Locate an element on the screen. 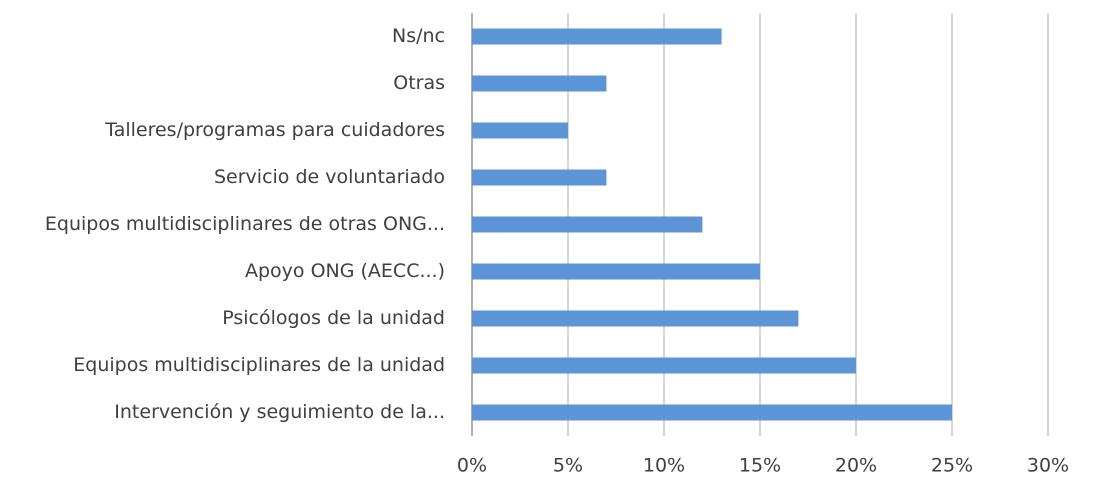 This screenshot has width=1099, height=480. y-tick-label: Apoyo ONG (AECC...) is located at coordinates (345, 271).